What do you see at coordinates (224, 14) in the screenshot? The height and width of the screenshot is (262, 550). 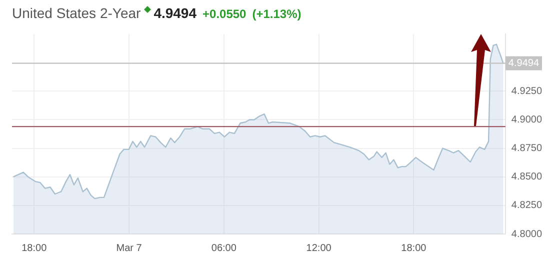 I see `text: +0.0550` at bounding box center [224, 14].